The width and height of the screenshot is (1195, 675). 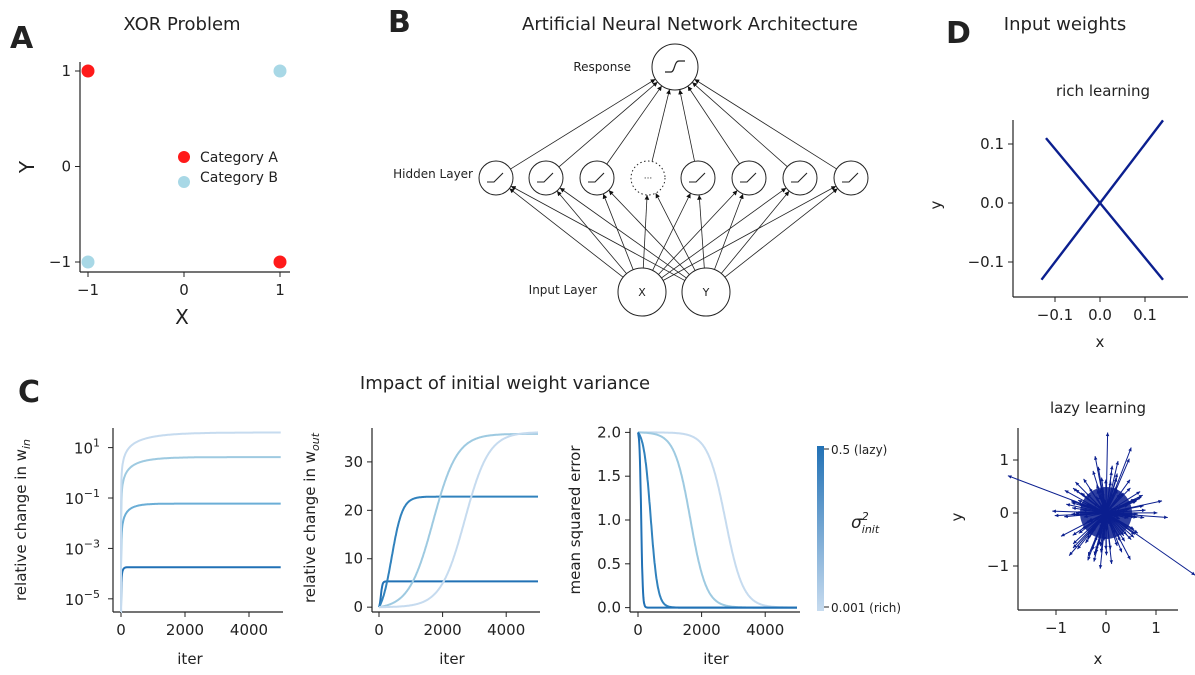 What do you see at coordinates (706, 292) in the screenshot?
I see `input-node-y-label: Y` at bounding box center [706, 292].